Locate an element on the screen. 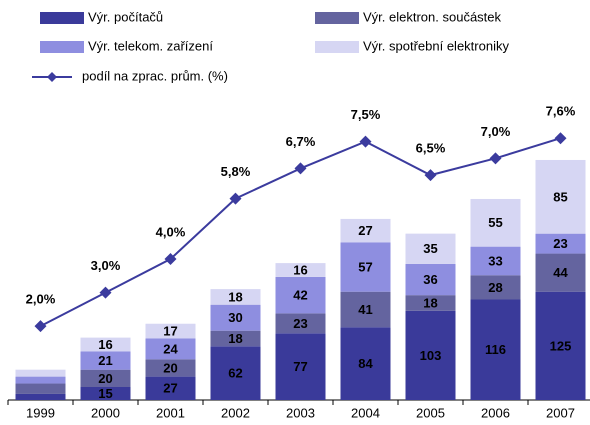 This screenshot has width=590, height=425. data-label: 44 is located at coordinates (560, 272).